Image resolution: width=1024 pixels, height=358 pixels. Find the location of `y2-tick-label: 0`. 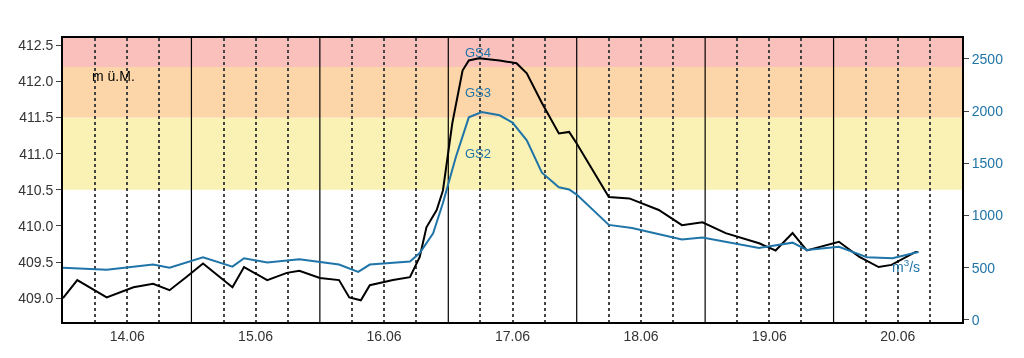

y2-tick-label: 0 is located at coordinates (975, 319).